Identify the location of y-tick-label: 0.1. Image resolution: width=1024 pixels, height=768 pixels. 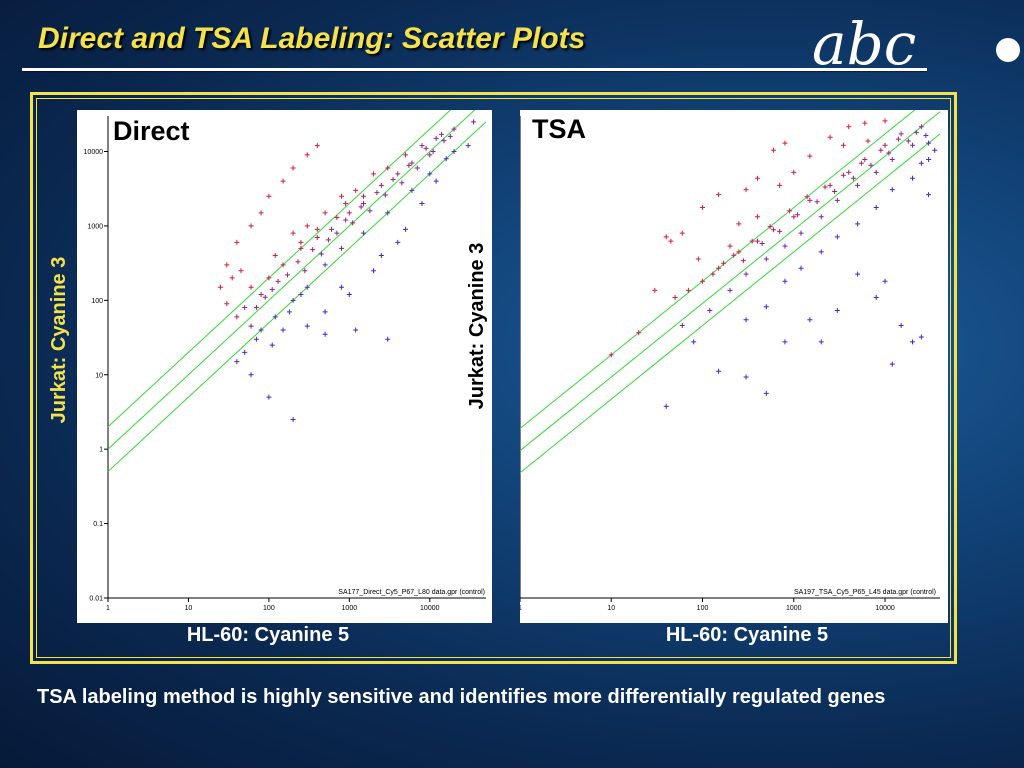
(98, 524).